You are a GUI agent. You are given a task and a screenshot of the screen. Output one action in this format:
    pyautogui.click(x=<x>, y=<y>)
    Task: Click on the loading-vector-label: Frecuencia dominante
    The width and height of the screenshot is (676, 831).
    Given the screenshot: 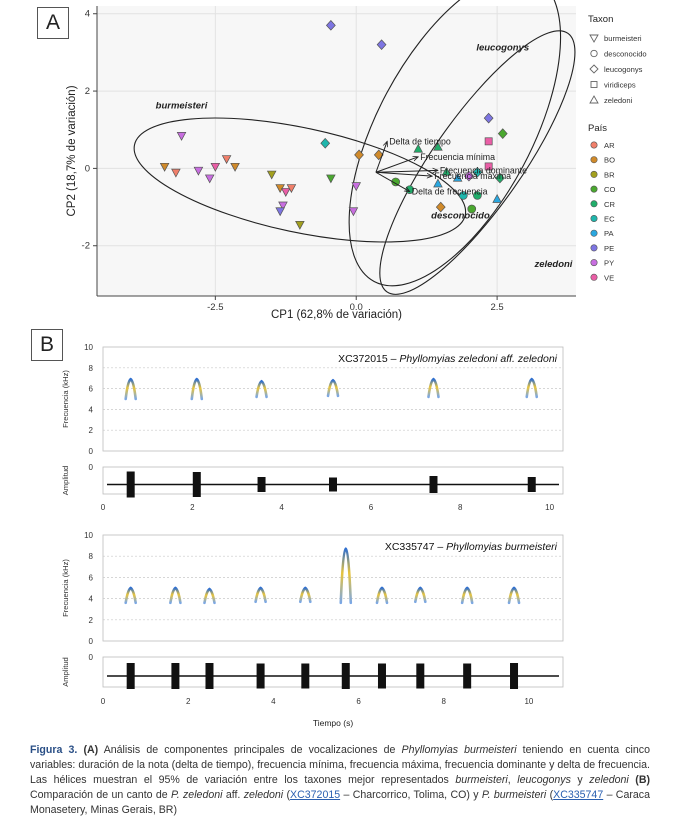 What is the action you would take?
    pyautogui.click(x=483, y=170)
    